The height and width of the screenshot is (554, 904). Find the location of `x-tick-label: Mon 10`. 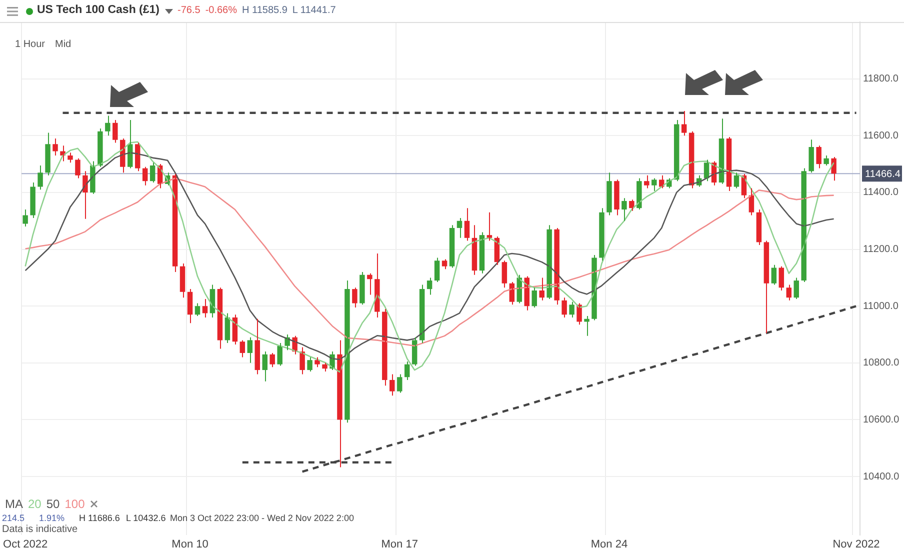

x-tick-label: Mon 10 is located at coordinates (190, 544).